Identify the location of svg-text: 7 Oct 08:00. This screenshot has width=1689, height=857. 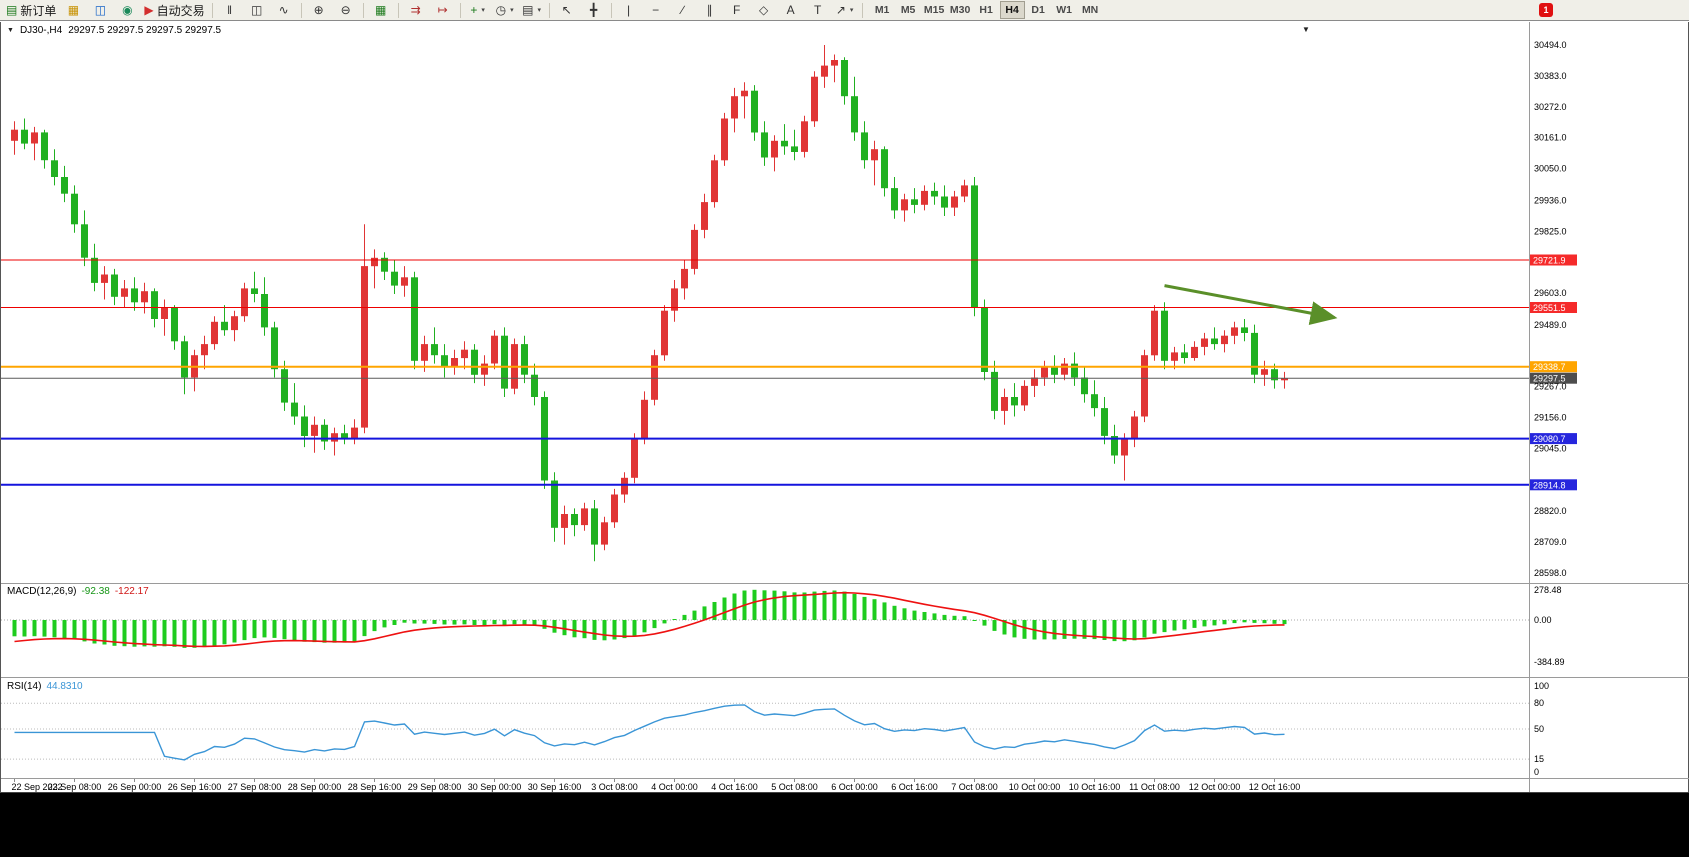
(974, 787).